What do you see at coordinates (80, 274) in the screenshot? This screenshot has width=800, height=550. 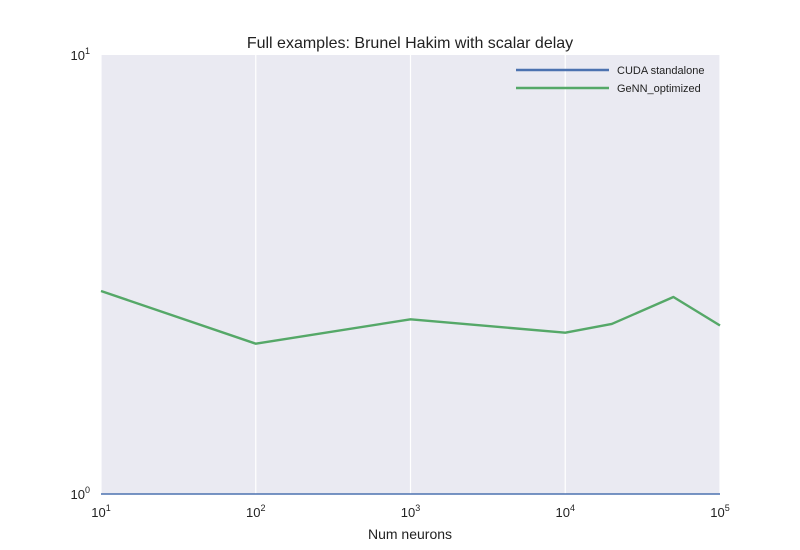 I see `y-tick-labels: 10⁰ 10¹` at bounding box center [80, 274].